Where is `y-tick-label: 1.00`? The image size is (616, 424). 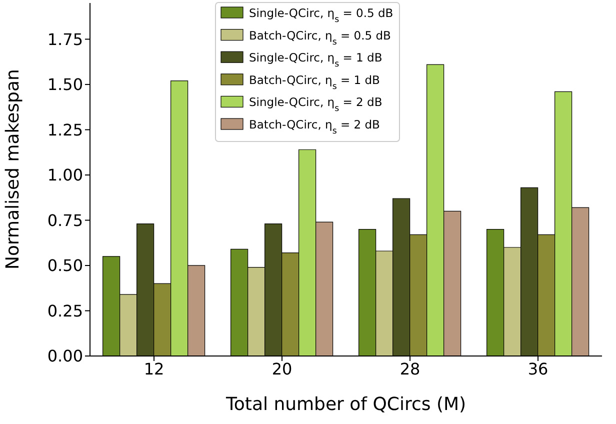 y-tick-label: 1.00 is located at coordinates (65, 175).